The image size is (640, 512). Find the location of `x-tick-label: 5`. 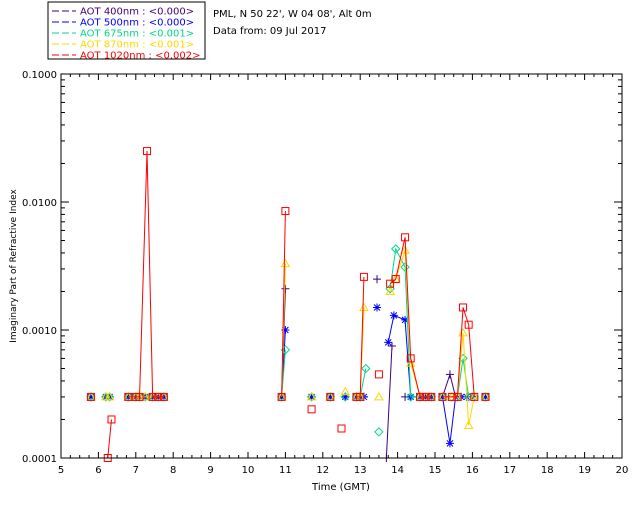

x-tick-label: 5 is located at coordinates (61, 470).